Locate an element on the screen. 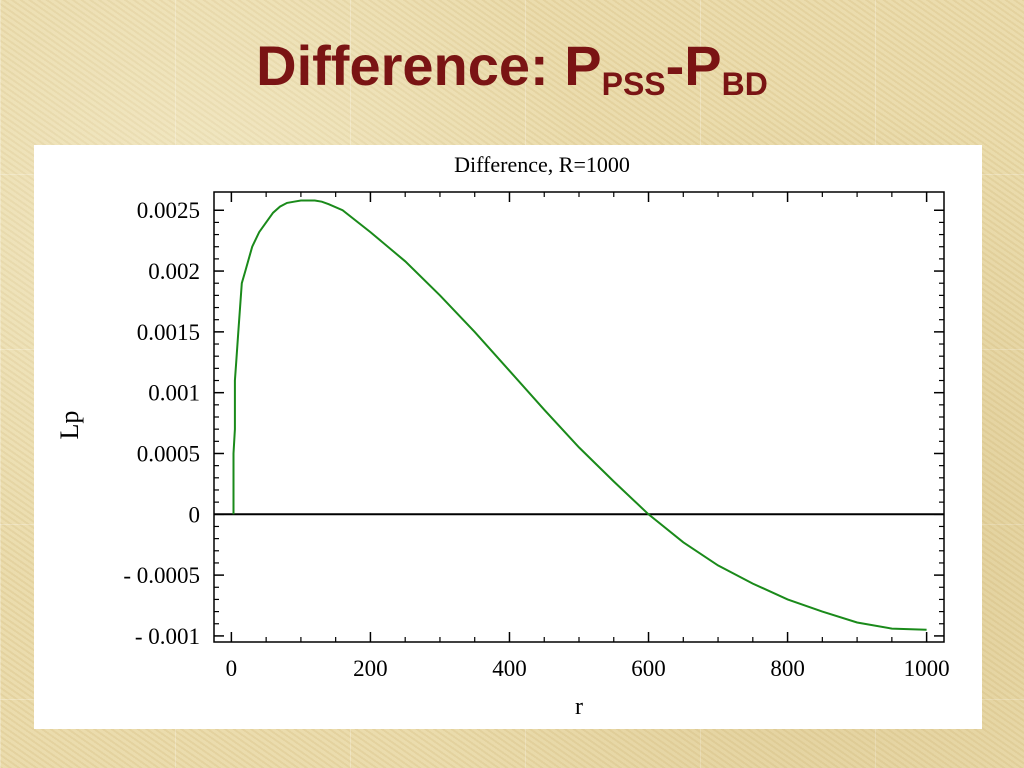 This screenshot has height=768, width=1024. x-tick-label: 800 is located at coordinates (787, 668).